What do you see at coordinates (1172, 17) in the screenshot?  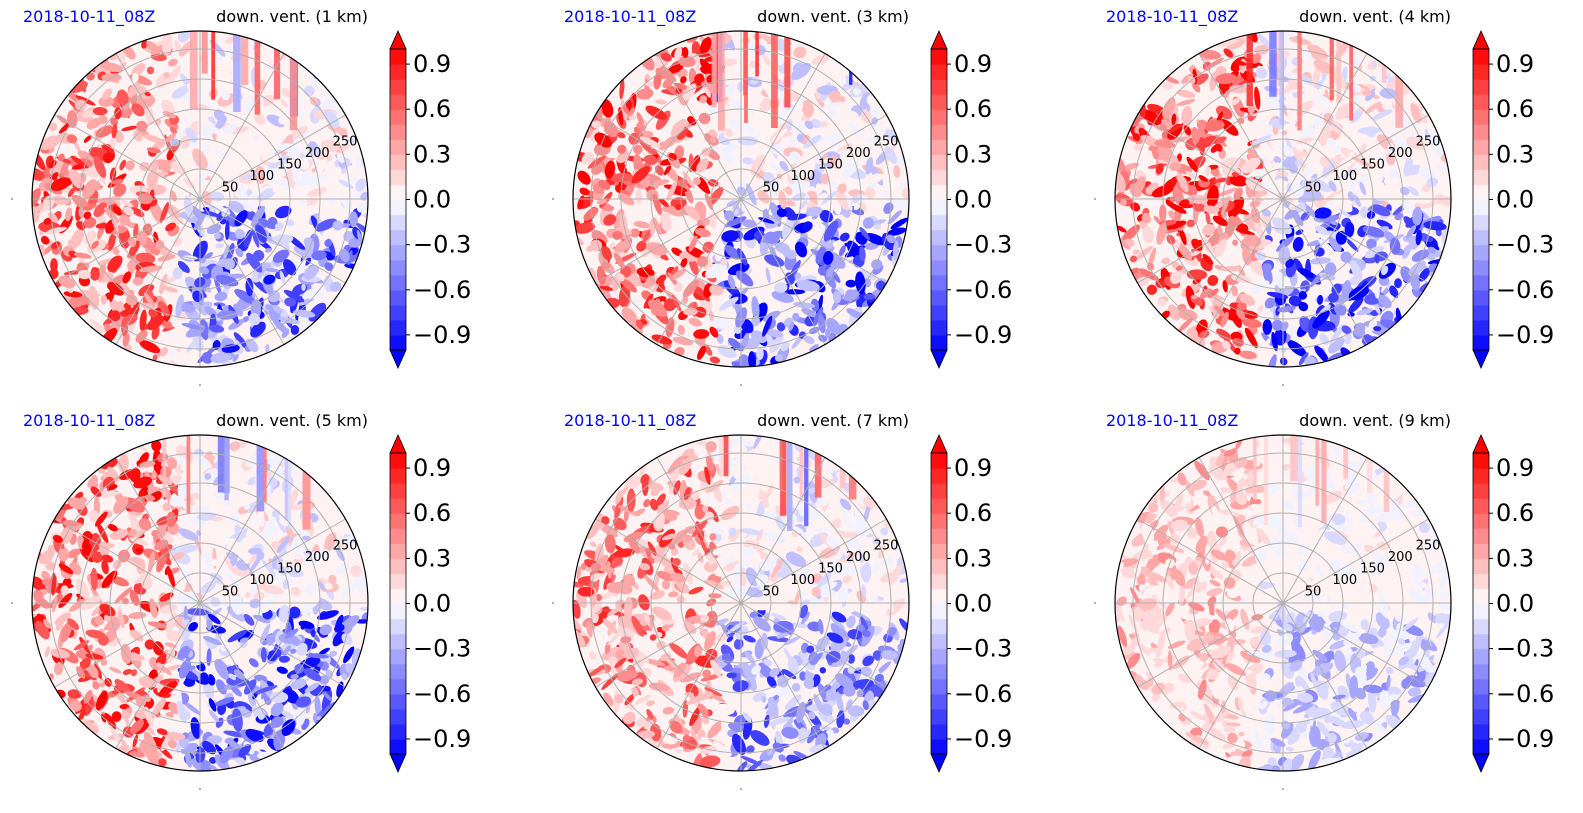 I see `panel-date: 2018-10-11_08Z` at bounding box center [1172, 17].